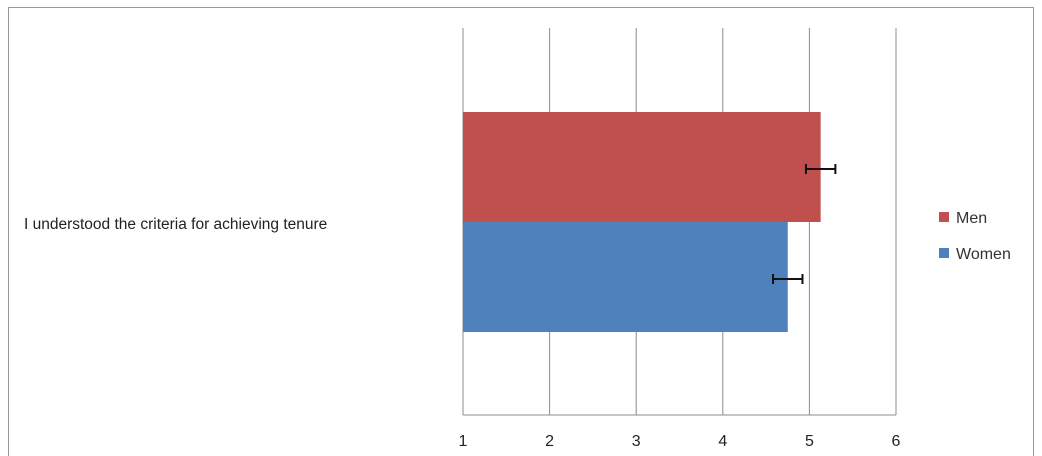  I want to click on legend: Men Women, so click(975, 236).